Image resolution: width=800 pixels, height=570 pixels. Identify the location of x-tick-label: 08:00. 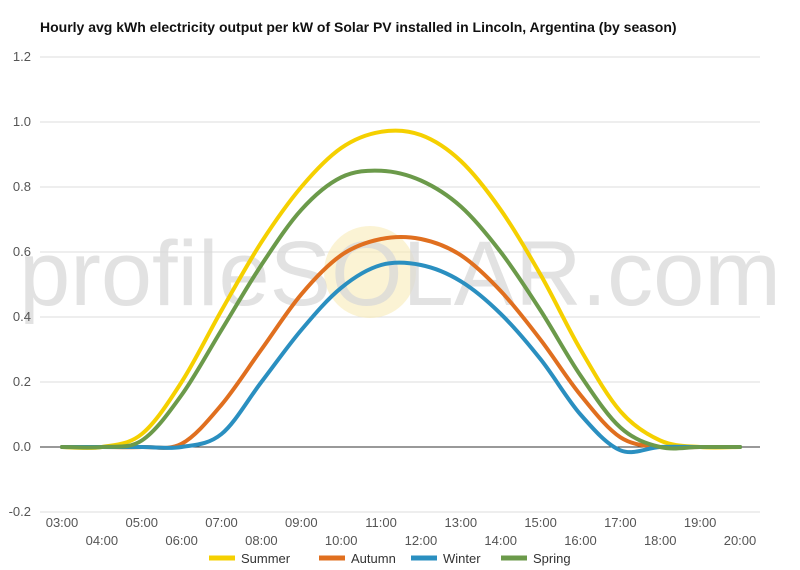
(261, 540).